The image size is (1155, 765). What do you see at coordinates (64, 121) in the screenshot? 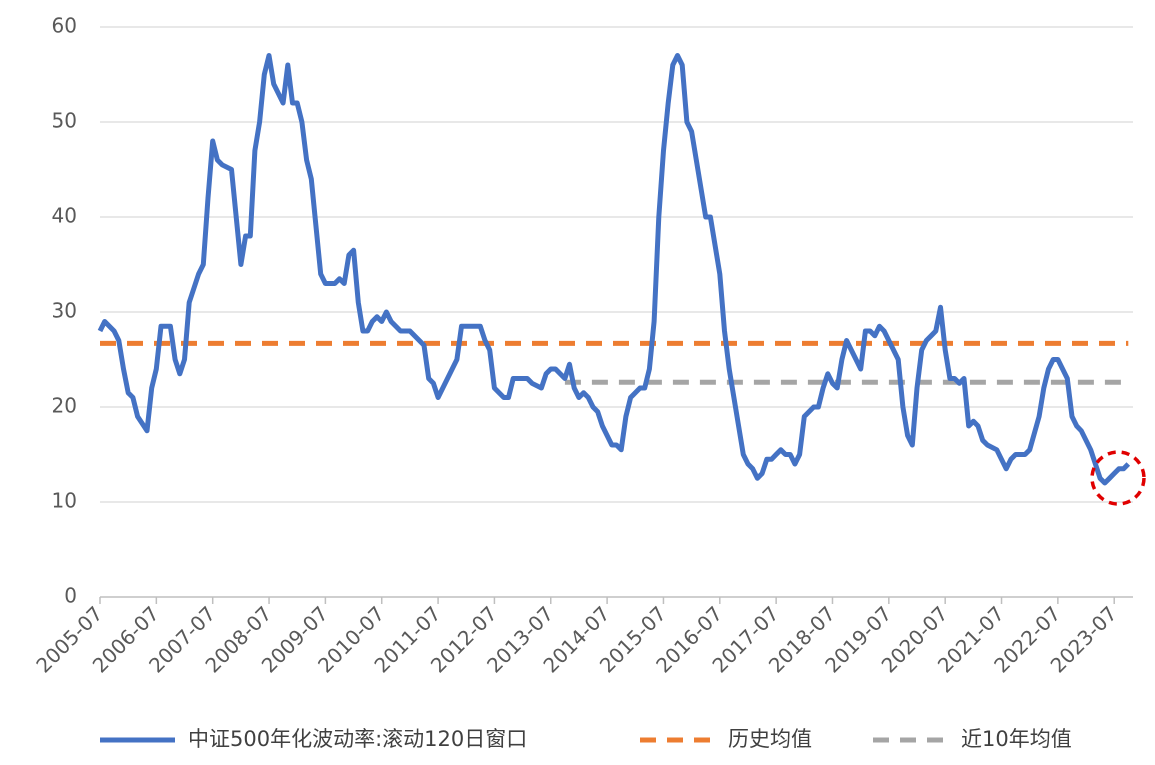
I see `y-tick-label: 50` at bounding box center [64, 121].